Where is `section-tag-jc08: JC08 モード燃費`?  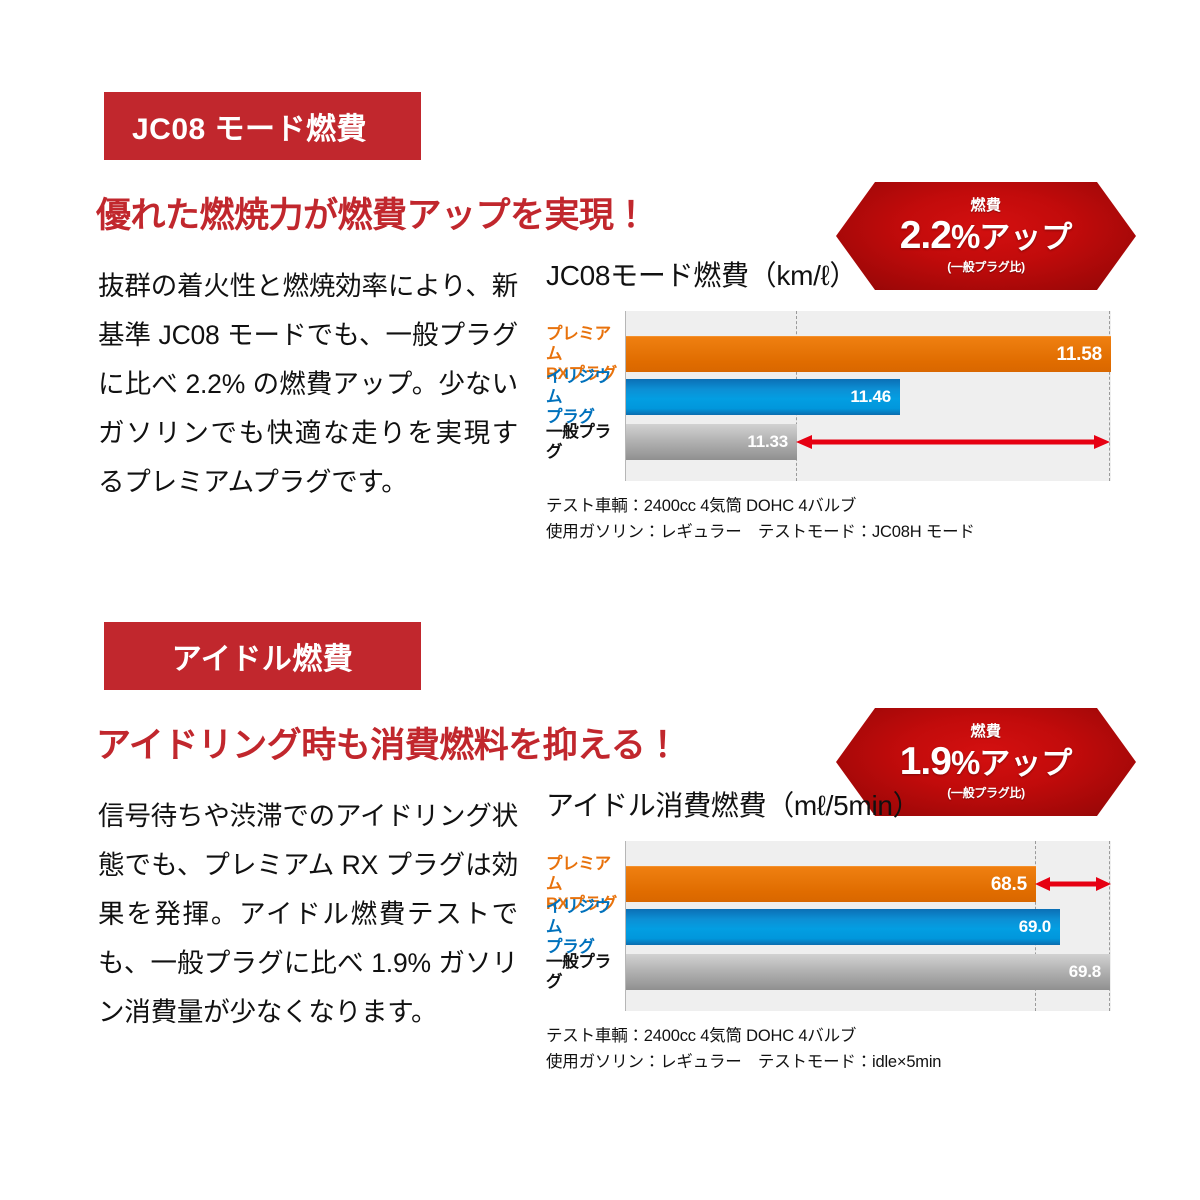 section-tag-jc08: JC08 モード燃費 is located at coordinates (262, 126).